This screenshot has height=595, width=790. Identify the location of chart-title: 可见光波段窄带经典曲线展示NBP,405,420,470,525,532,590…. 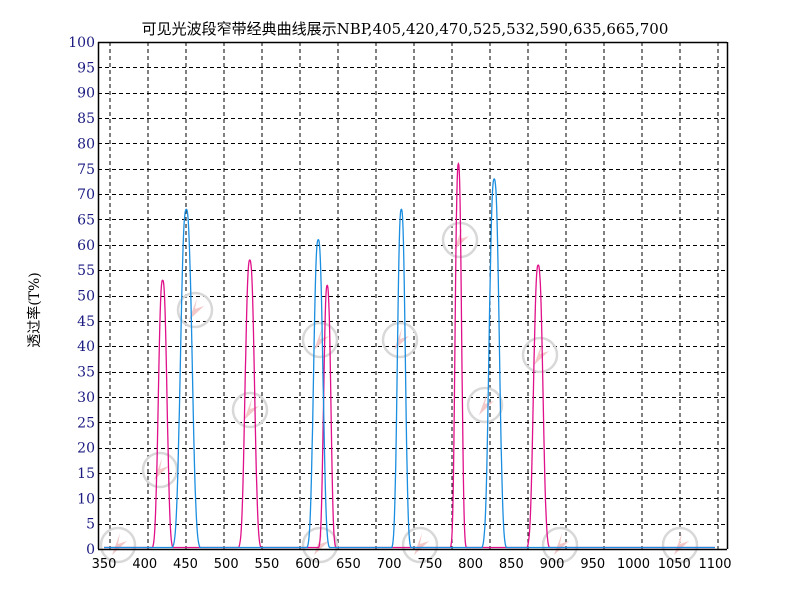
(405, 29).